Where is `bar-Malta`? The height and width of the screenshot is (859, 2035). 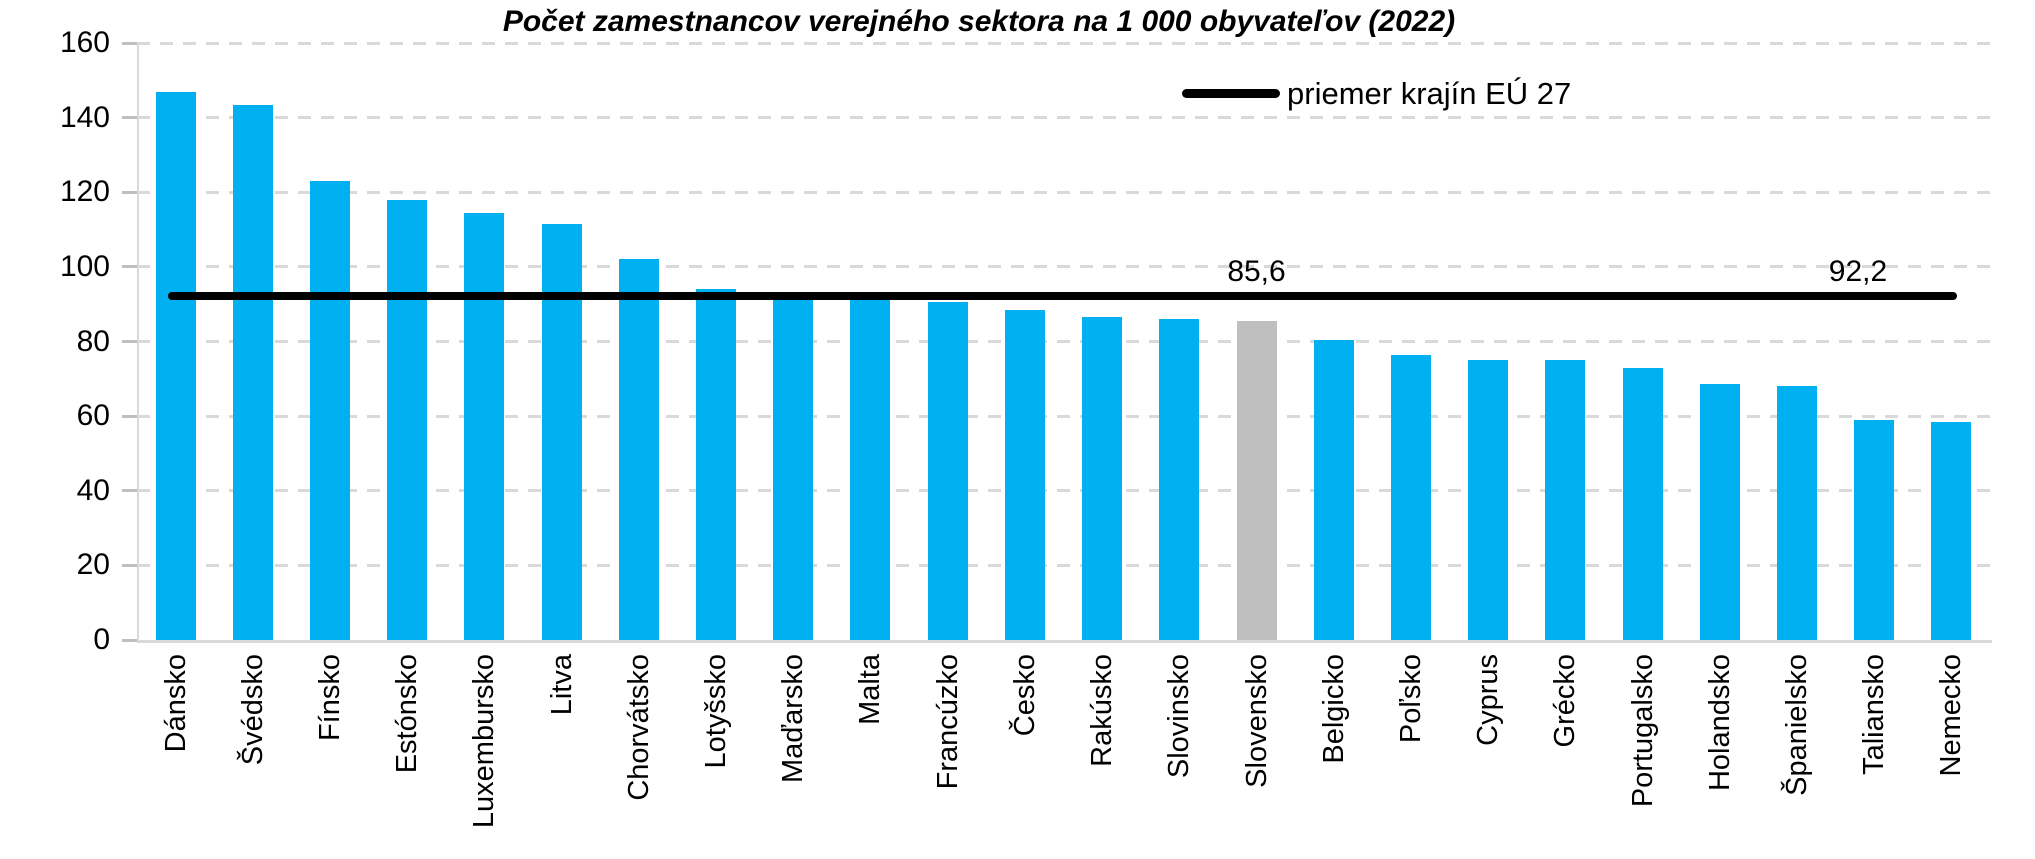 bar-Malta is located at coordinates (870, 470).